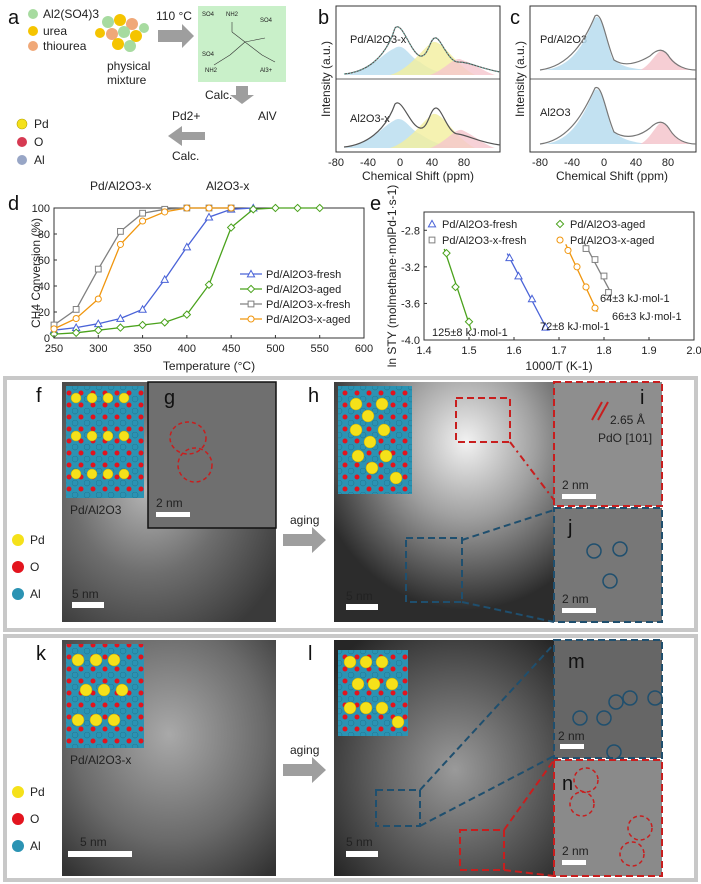  I want to click on y-tick-label: 0, so click(47, 339).